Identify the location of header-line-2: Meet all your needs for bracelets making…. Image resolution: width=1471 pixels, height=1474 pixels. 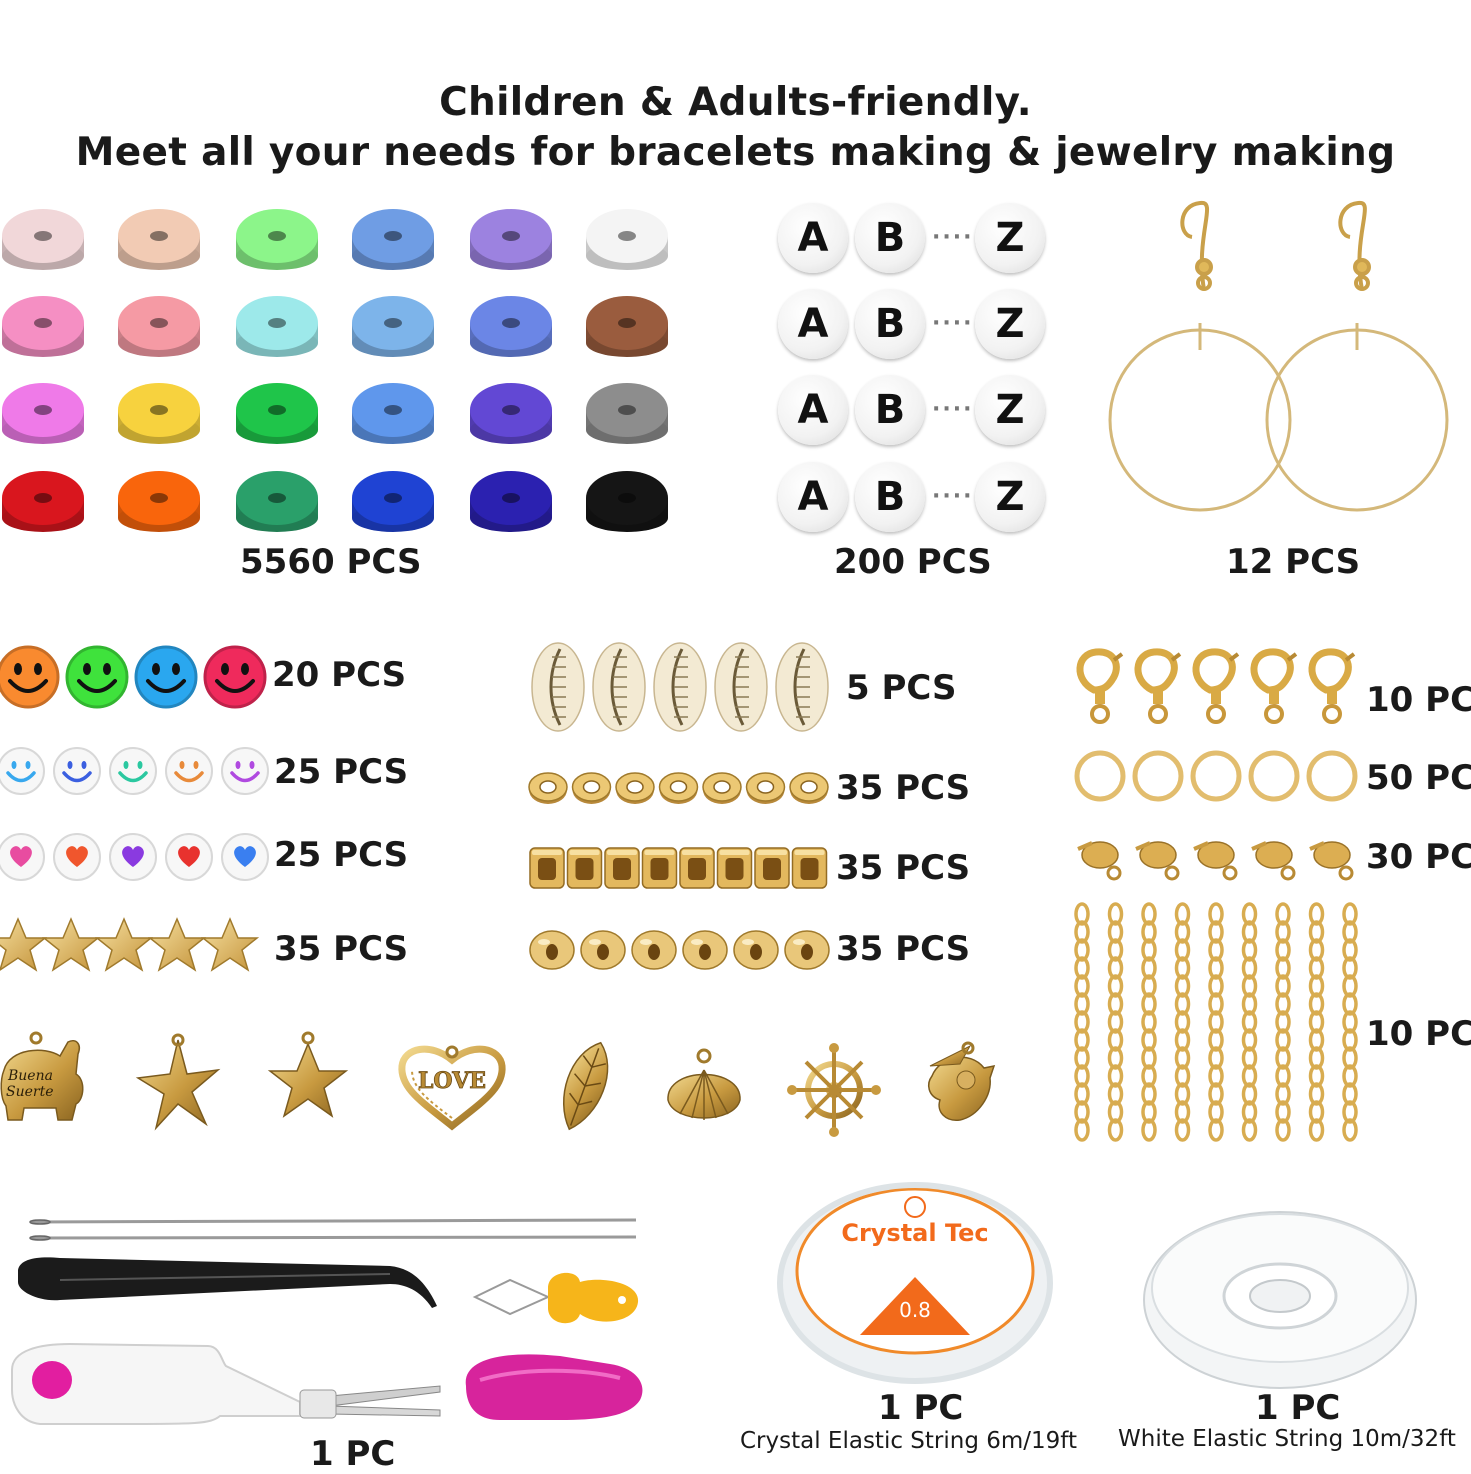
(735, 152).